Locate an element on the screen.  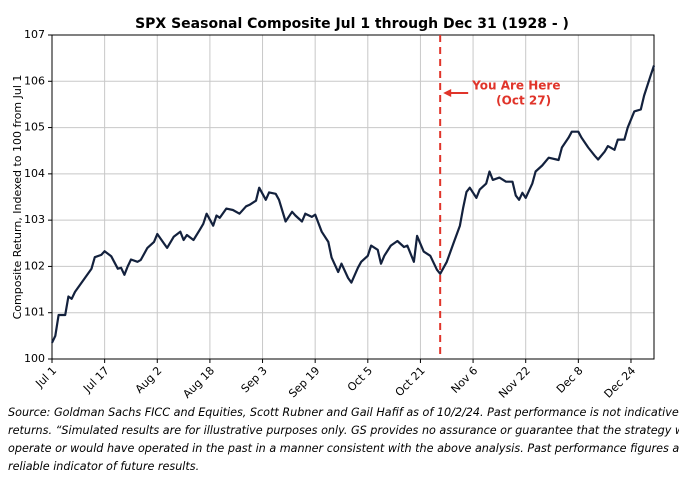
annotation-text: (Oct 27) is located at coordinates (523, 101).